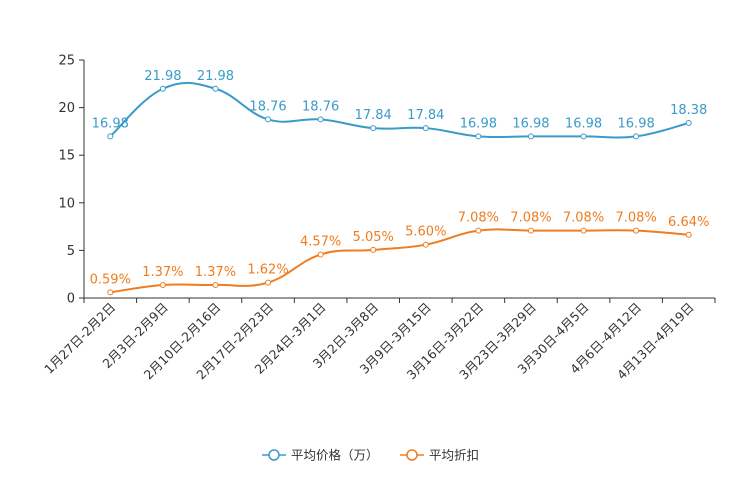  I want to click on y-tick-label: 25, so click(66, 61).